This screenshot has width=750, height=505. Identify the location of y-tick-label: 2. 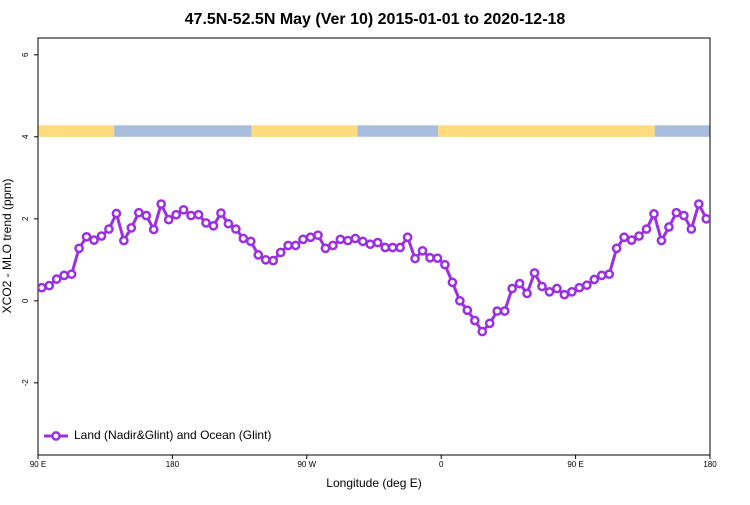
(25, 218).